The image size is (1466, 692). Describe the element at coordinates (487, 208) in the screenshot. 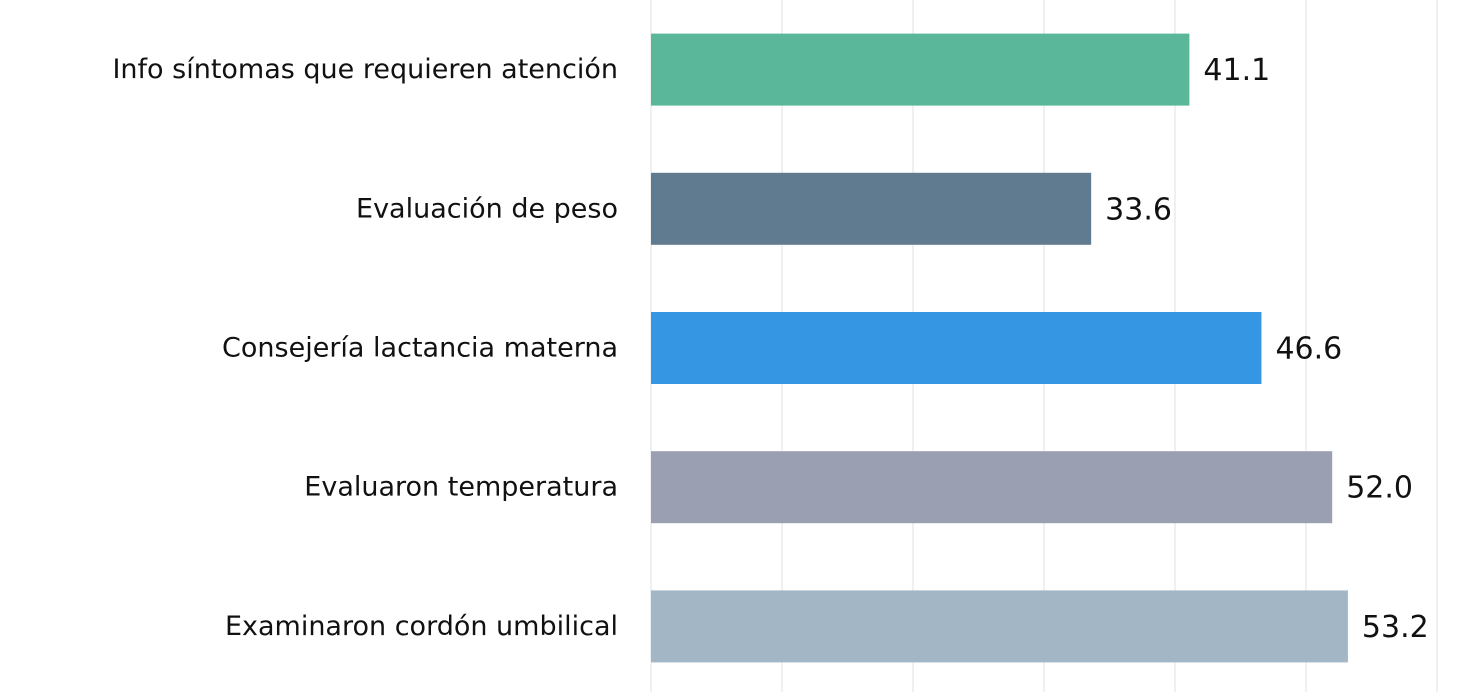

I see `category-label: Evaluación de peso` at that location.